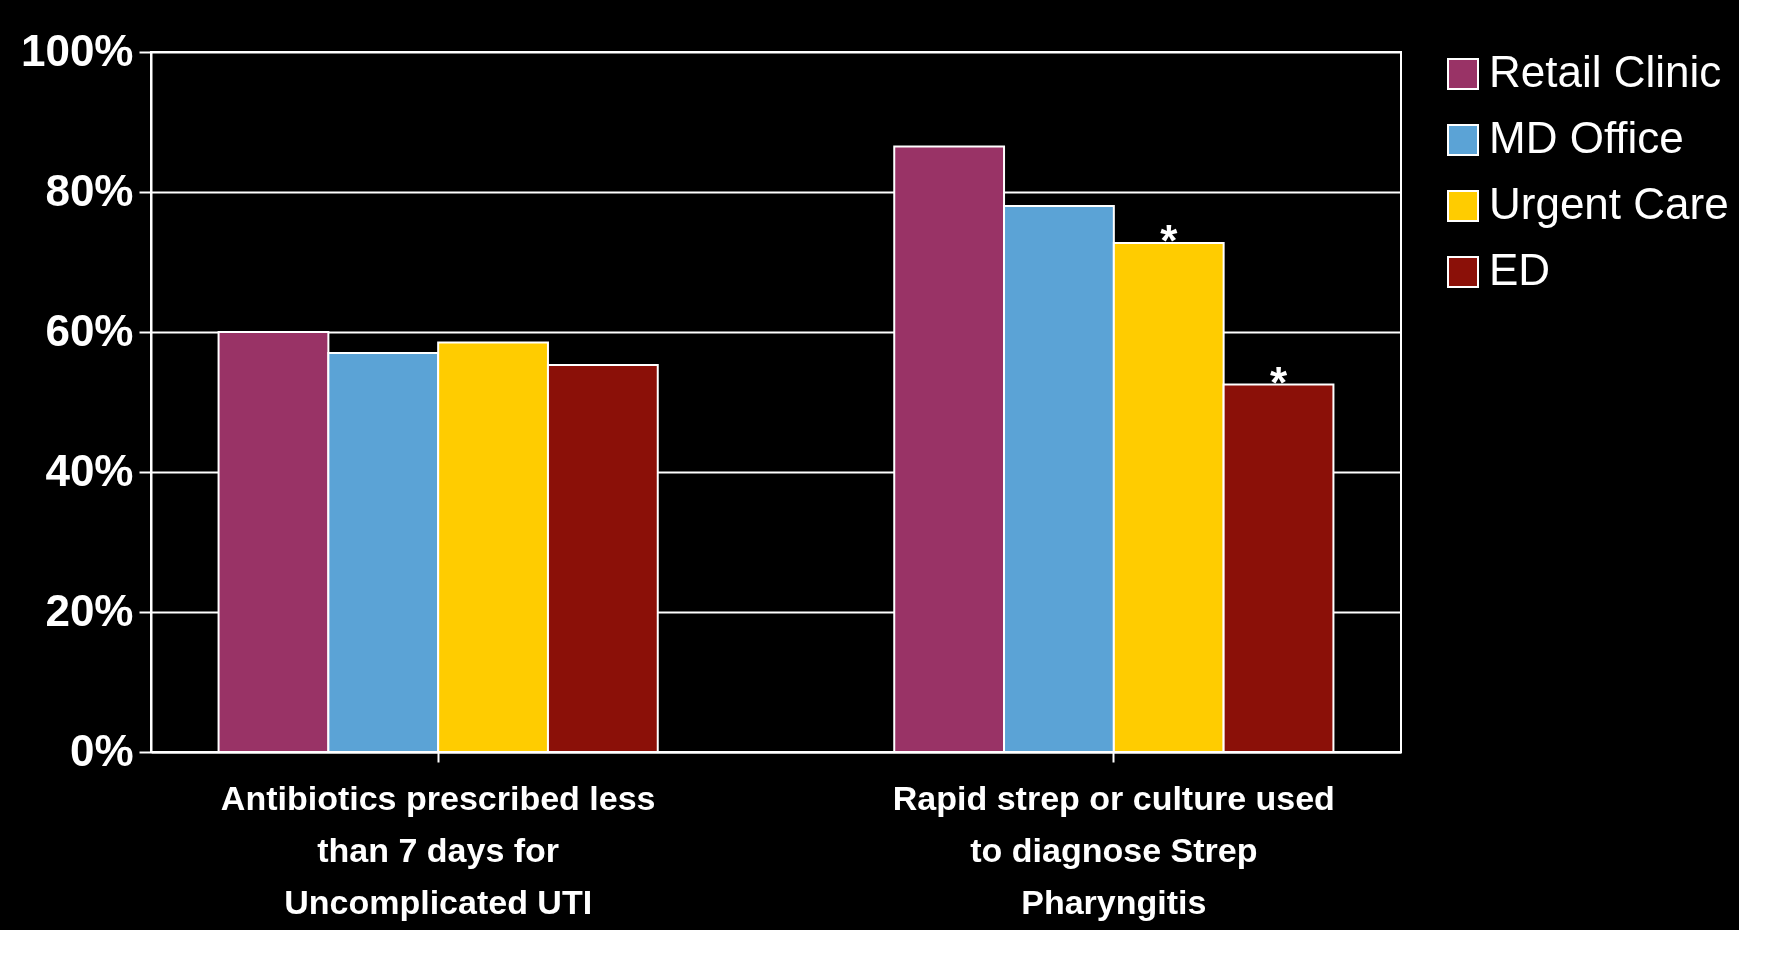 This screenshot has height=960, width=1790. I want to click on y-tick-label: 60%, so click(89, 330).